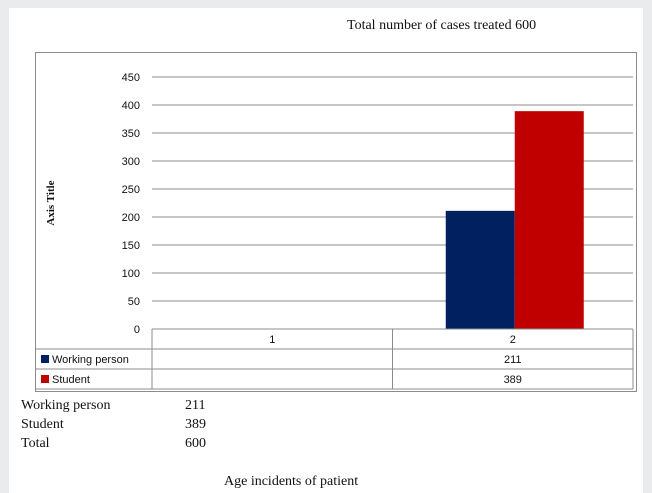  What do you see at coordinates (51, 202) in the screenshot?
I see `y-axis-title: Axis Title` at bounding box center [51, 202].